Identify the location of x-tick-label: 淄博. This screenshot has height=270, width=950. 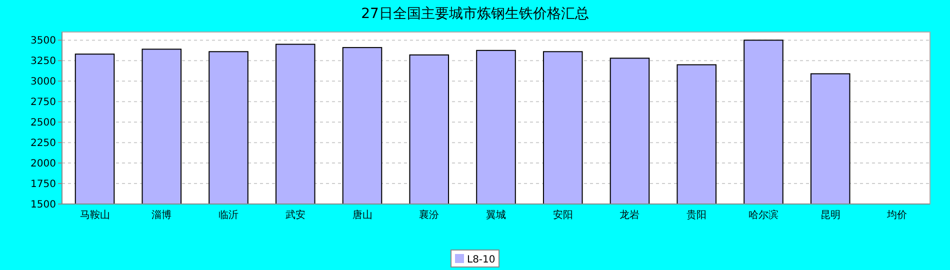
(162, 215).